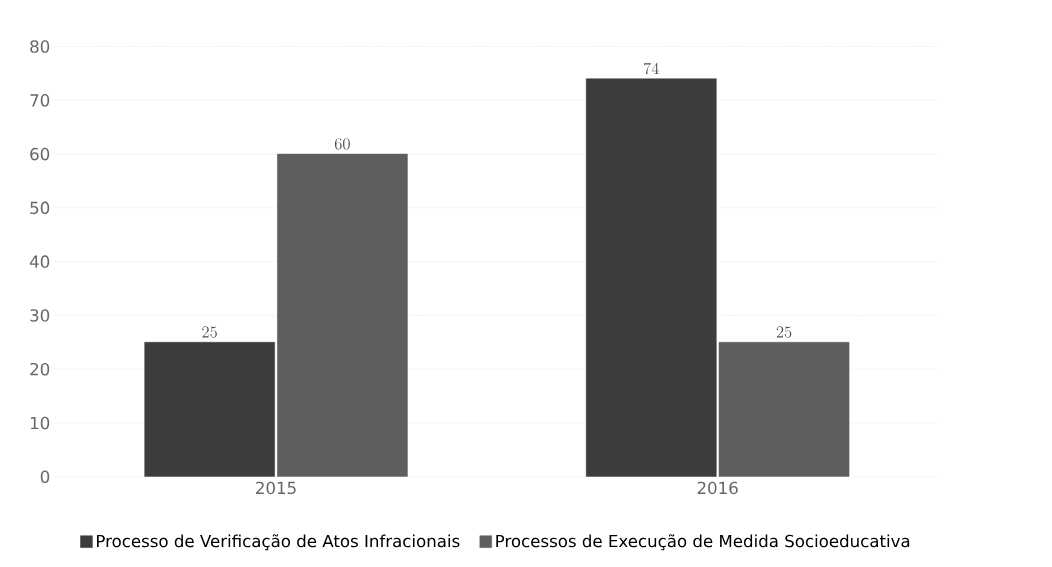  What do you see at coordinates (278, 542) in the screenshot?
I see `legend-label: Processo de Verificação de Atos Infracionais` at bounding box center [278, 542].